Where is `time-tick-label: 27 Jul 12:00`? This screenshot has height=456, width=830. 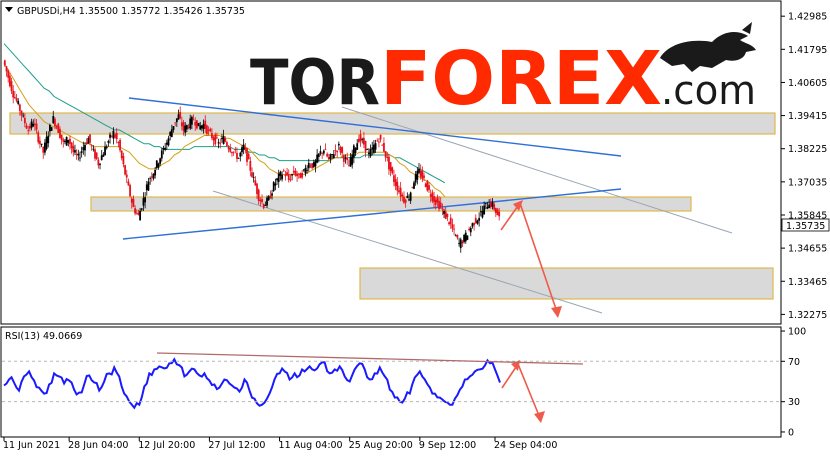 time-tick-label: 27 Jul 12:00 is located at coordinates (236, 445).